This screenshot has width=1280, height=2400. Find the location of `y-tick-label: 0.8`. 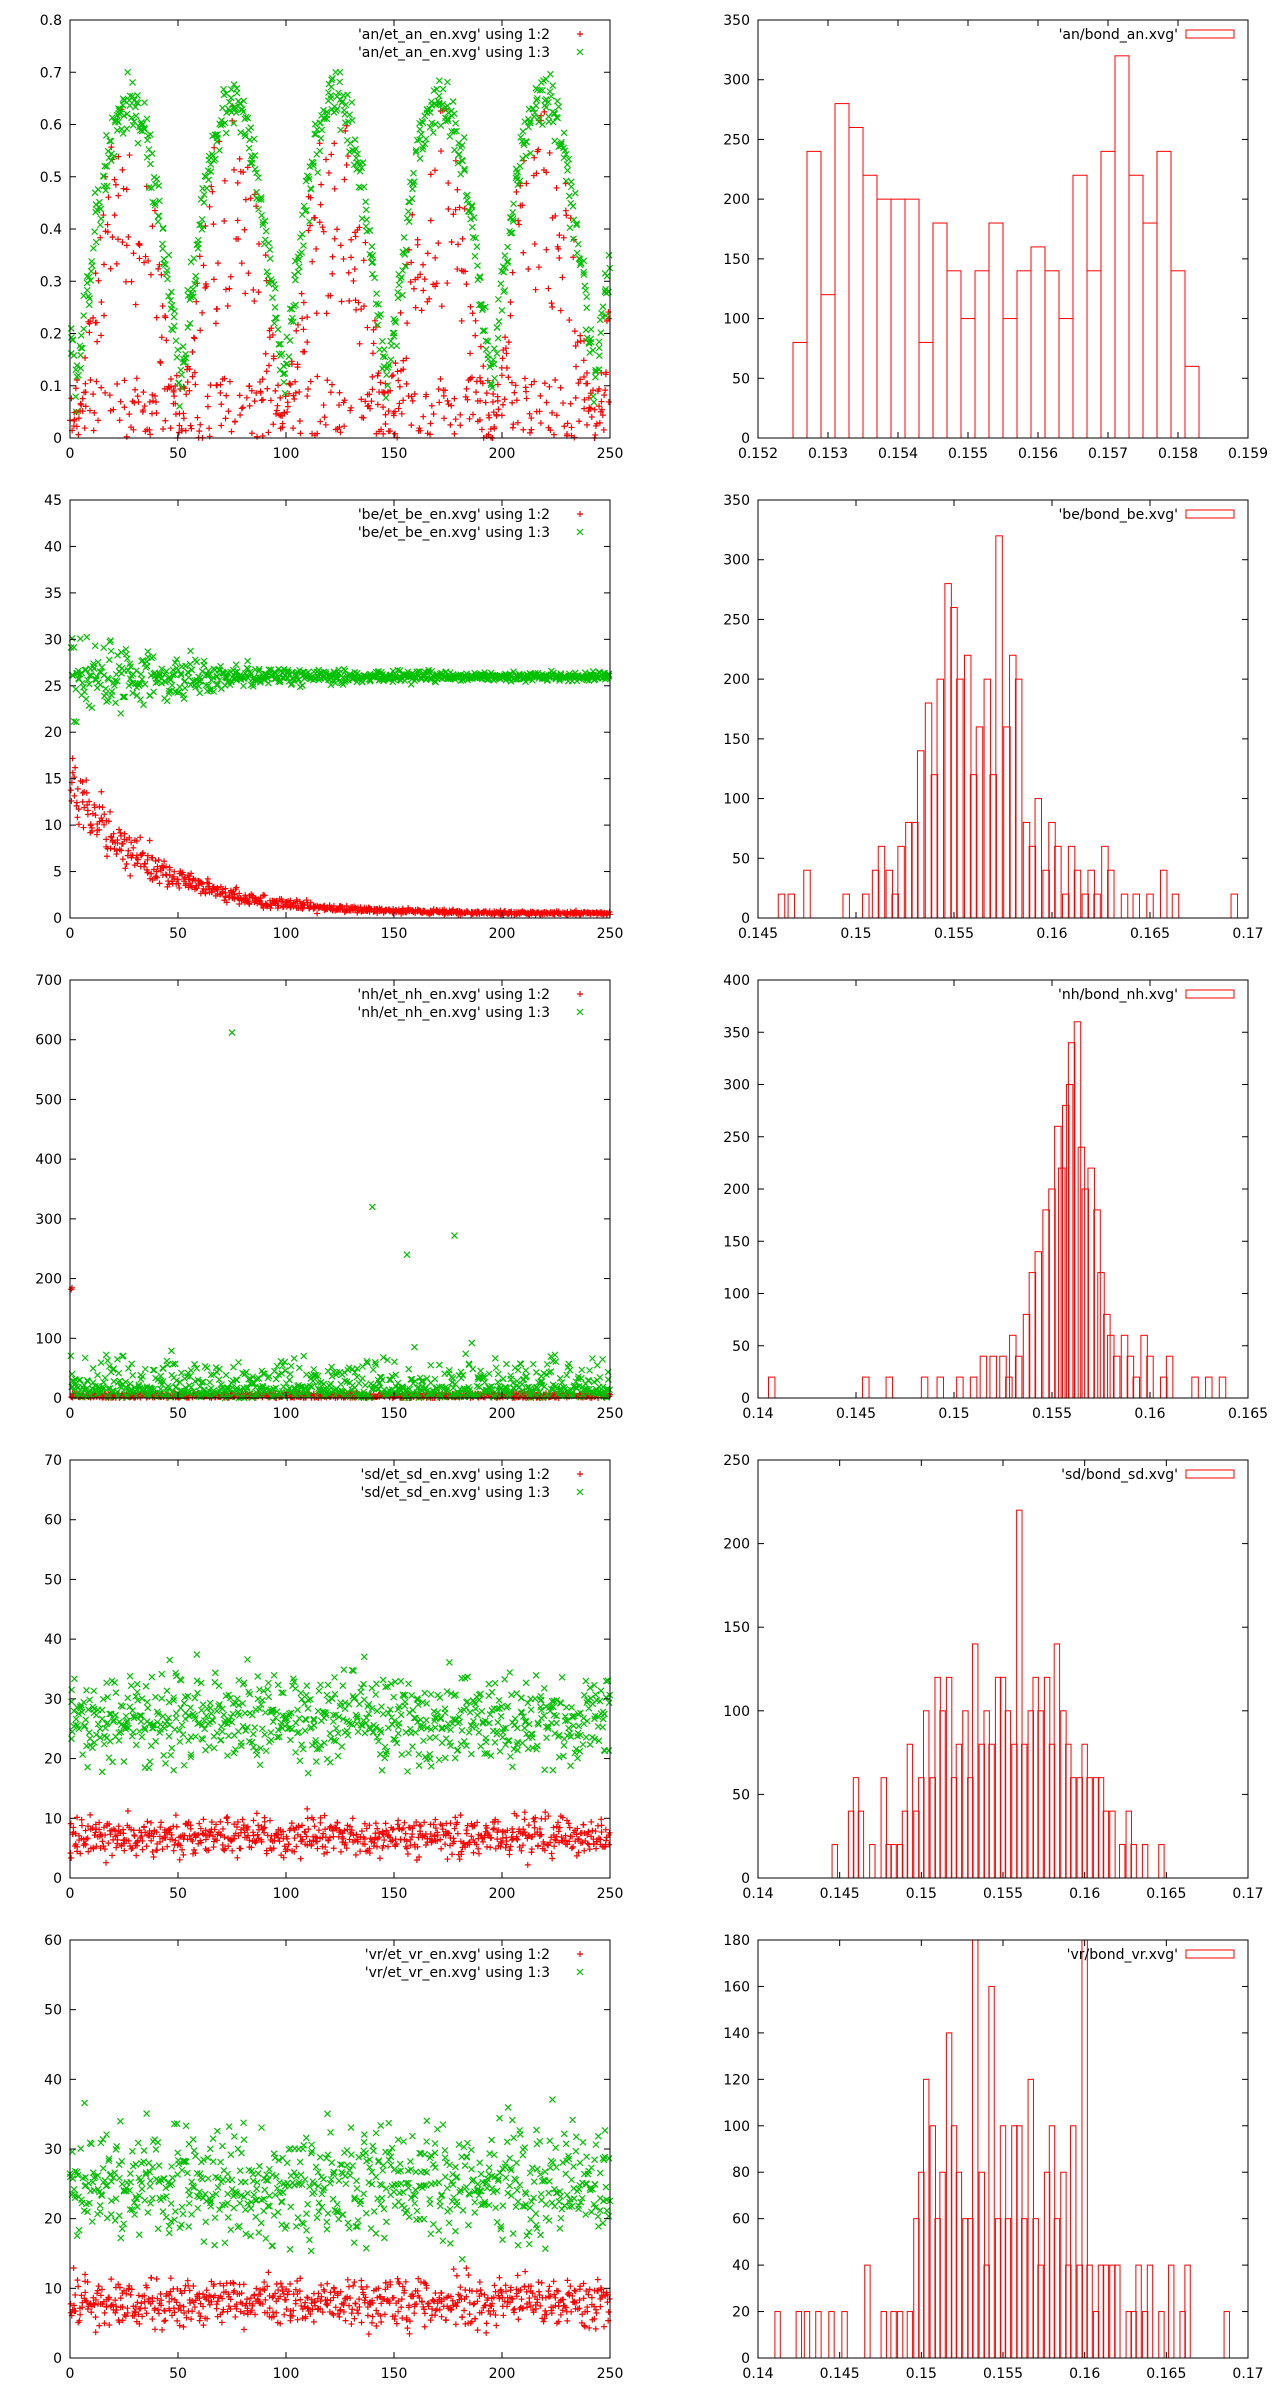

y-tick-label: 0.8 is located at coordinates (51, 21).